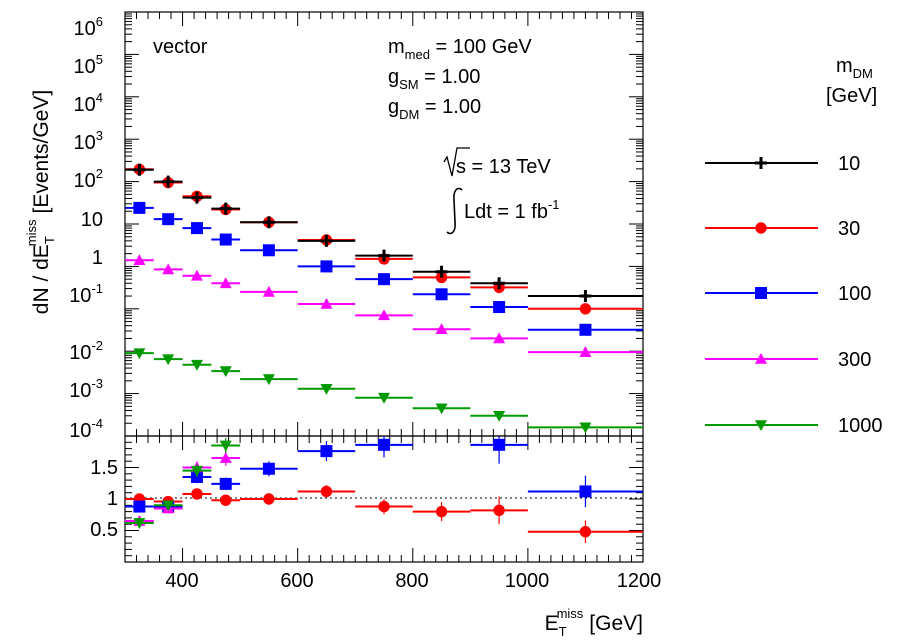  Describe the element at coordinates (86, 294) in the screenshot. I see `y-tick-label: 10⁻¹` at that location.